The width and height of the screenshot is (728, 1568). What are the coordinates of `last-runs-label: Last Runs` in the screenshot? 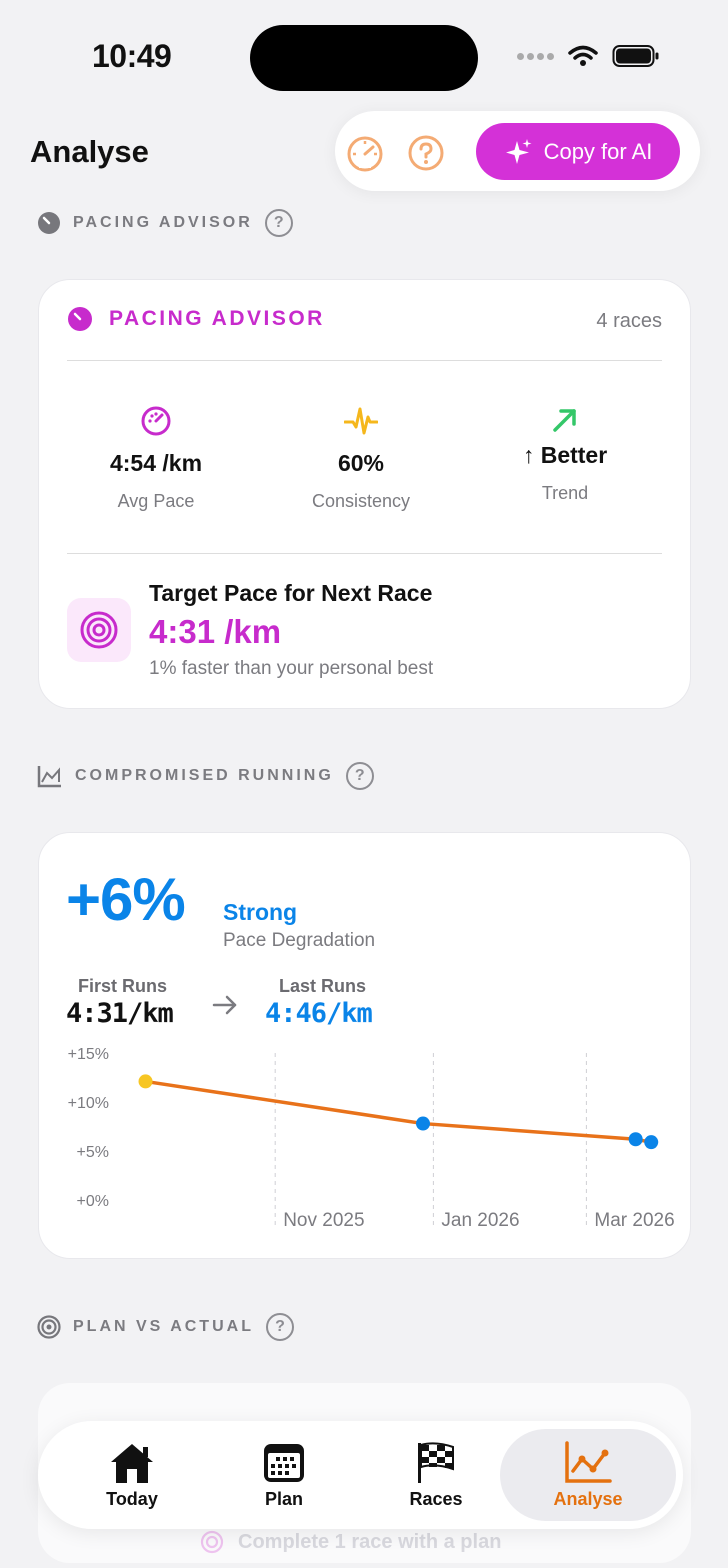 It's located at (323, 986).